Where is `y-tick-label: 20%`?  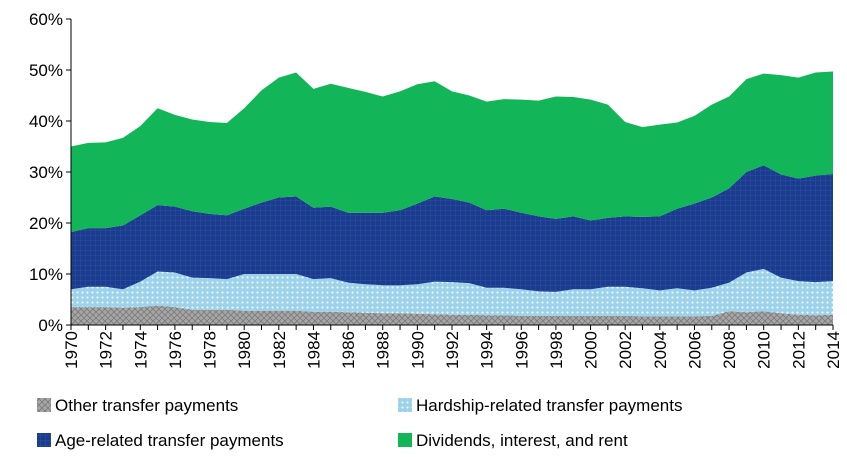 y-tick-label: 20% is located at coordinates (46, 223).